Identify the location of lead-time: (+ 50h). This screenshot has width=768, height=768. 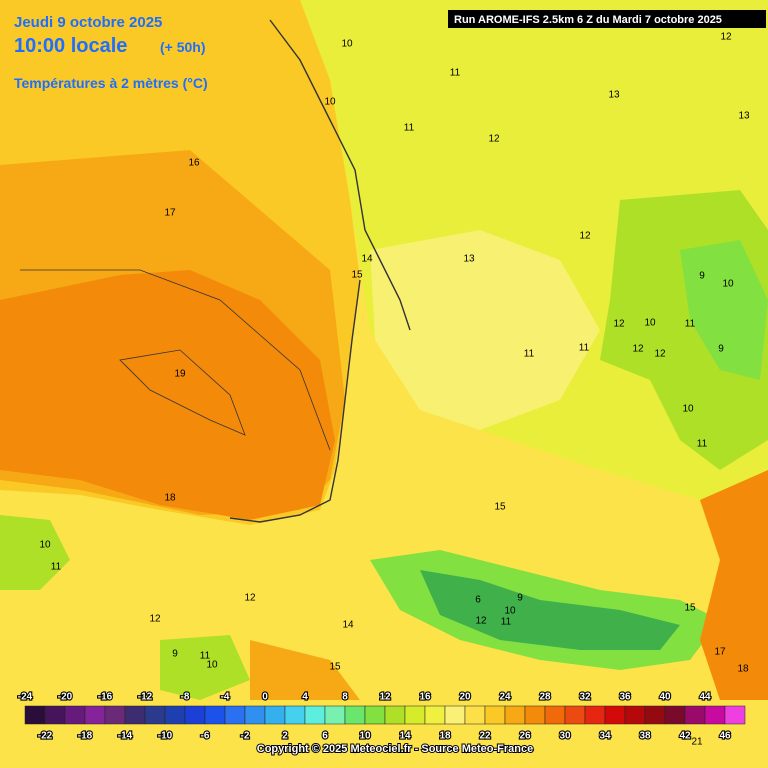
(183, 47).